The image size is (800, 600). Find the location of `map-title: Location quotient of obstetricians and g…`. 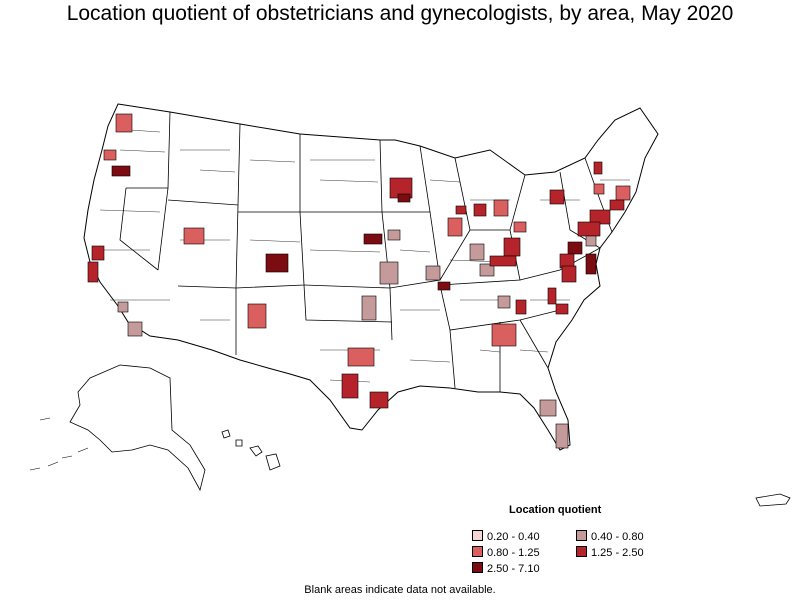

map-title: Location quotient of obstetricians and g… is located at coordinates (400, 13).